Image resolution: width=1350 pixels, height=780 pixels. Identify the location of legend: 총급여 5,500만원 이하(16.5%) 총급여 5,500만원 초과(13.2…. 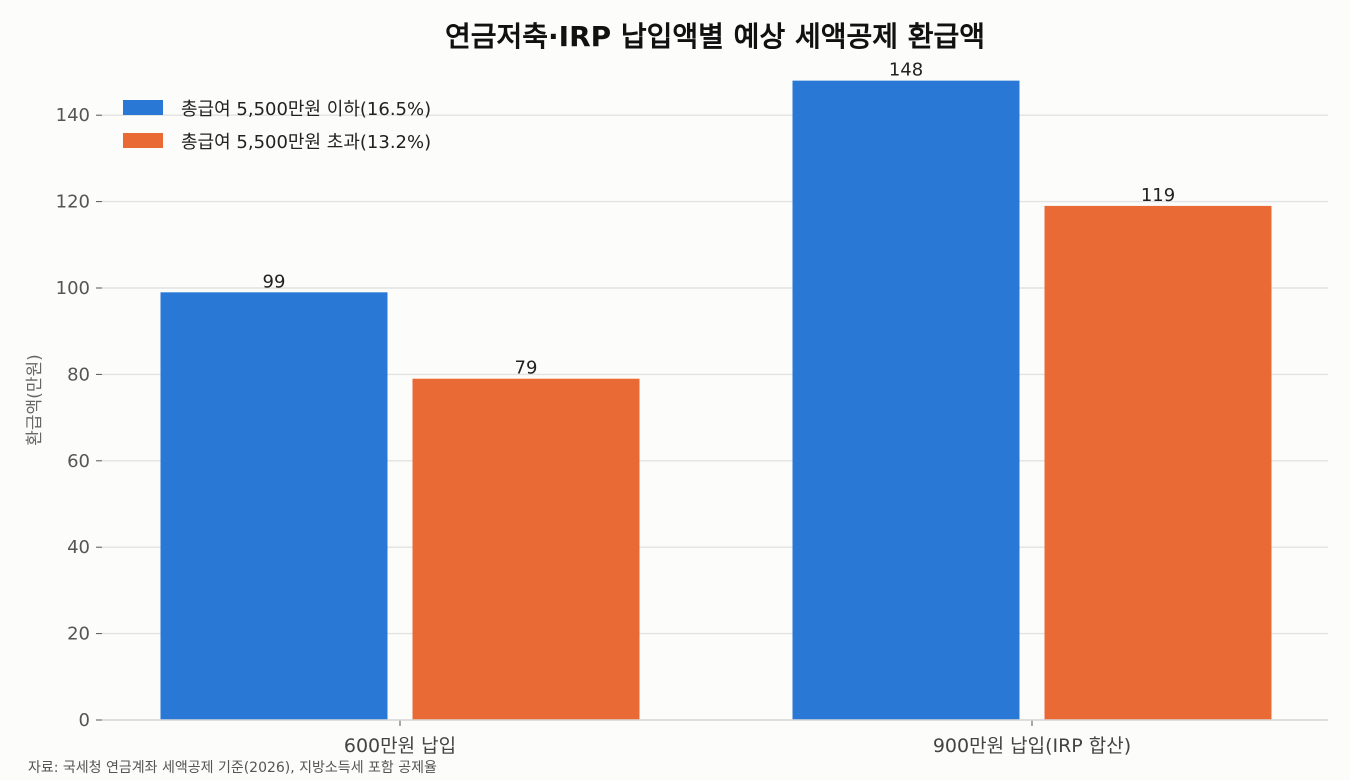
(277, 126).